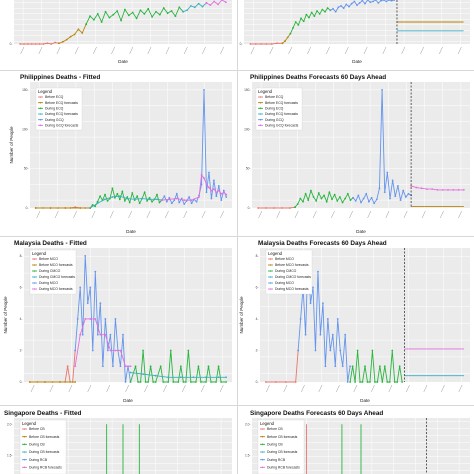 The width and height of the screenshot is (474, 474). I want to click on legend-label: During CMCO forecasts, so click(57, 277).